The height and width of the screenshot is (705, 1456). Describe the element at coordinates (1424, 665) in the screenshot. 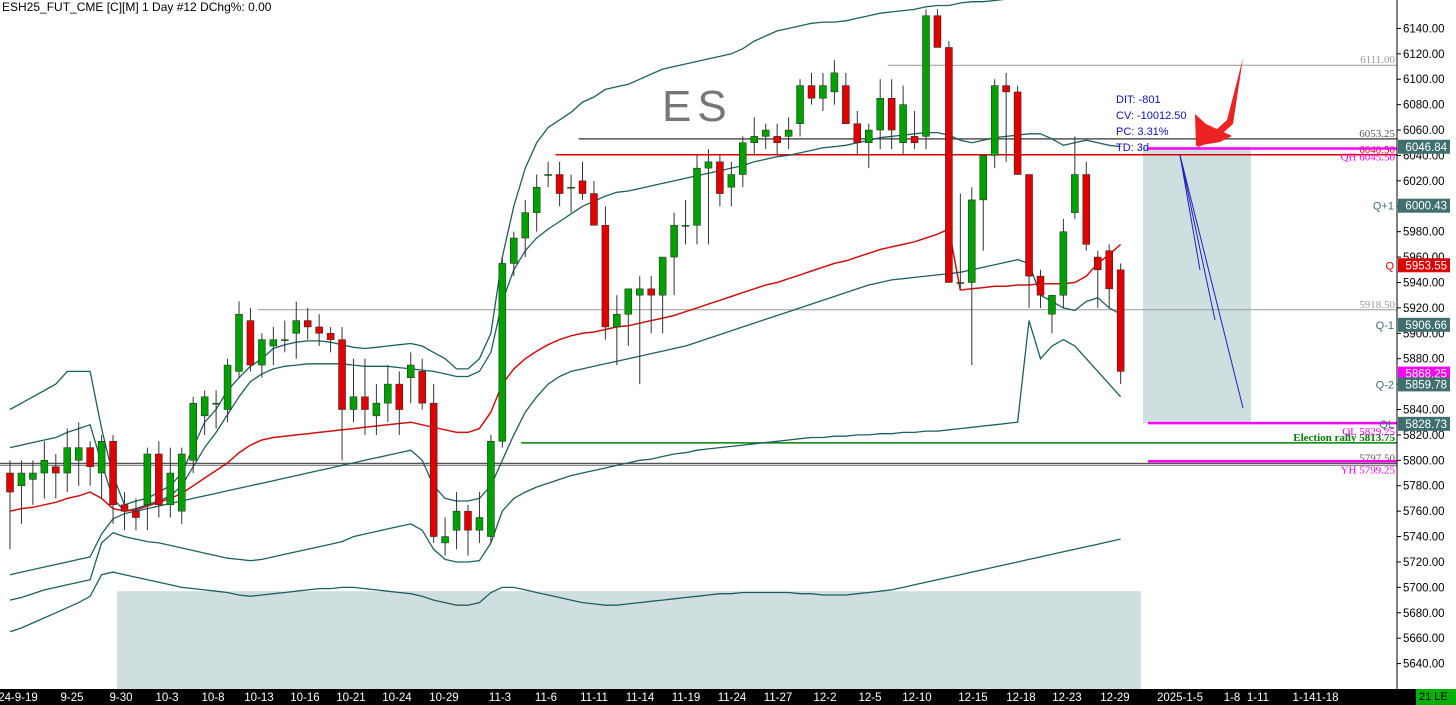

I see `price-tick-label: 5640.00` at that location.